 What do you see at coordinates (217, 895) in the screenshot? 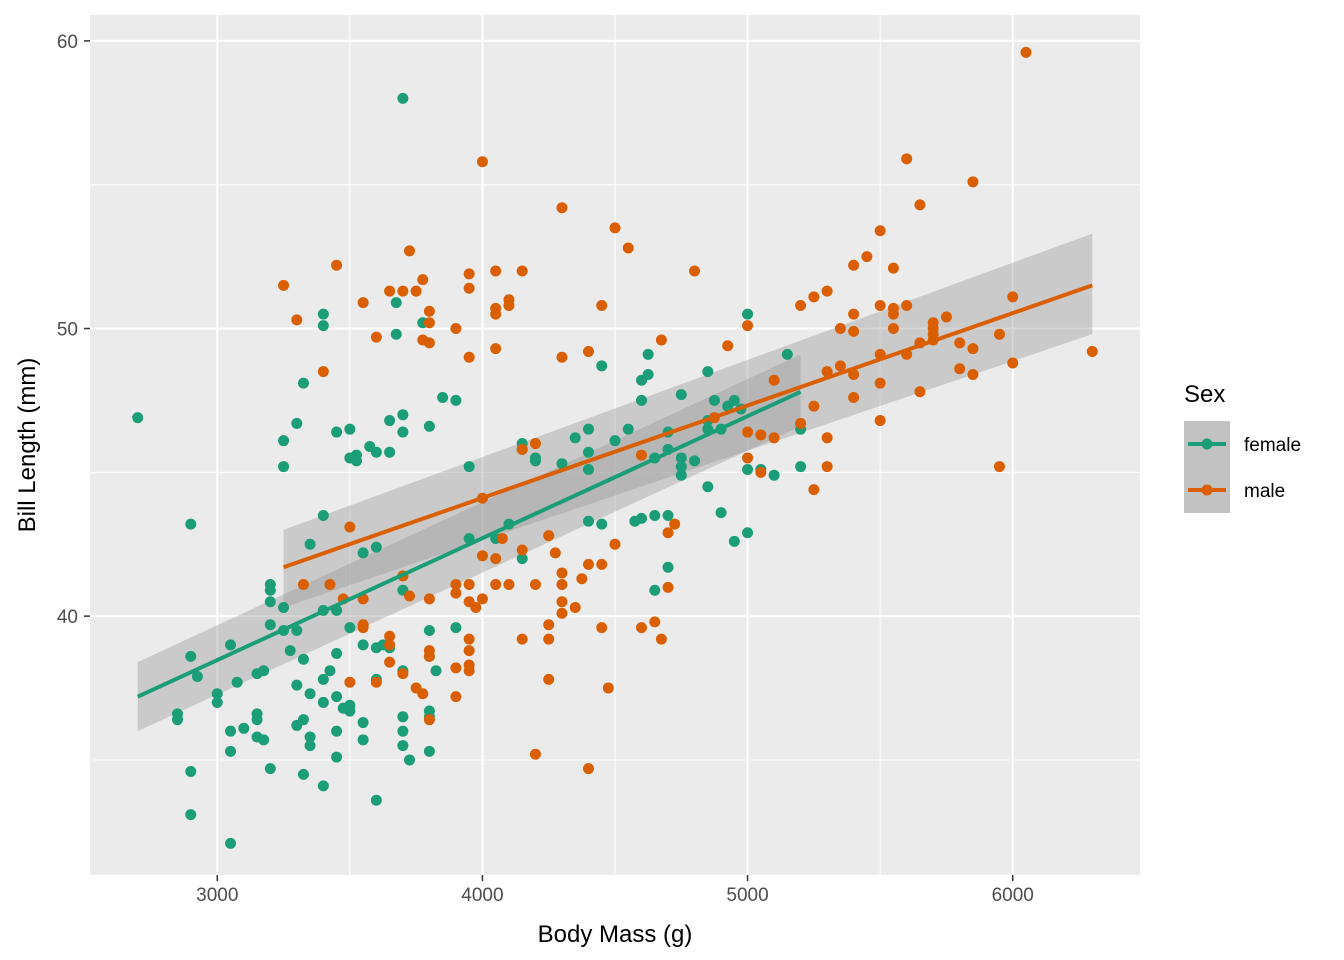
I see `x-tick-label: 3000` at bounding box center [217, 895].